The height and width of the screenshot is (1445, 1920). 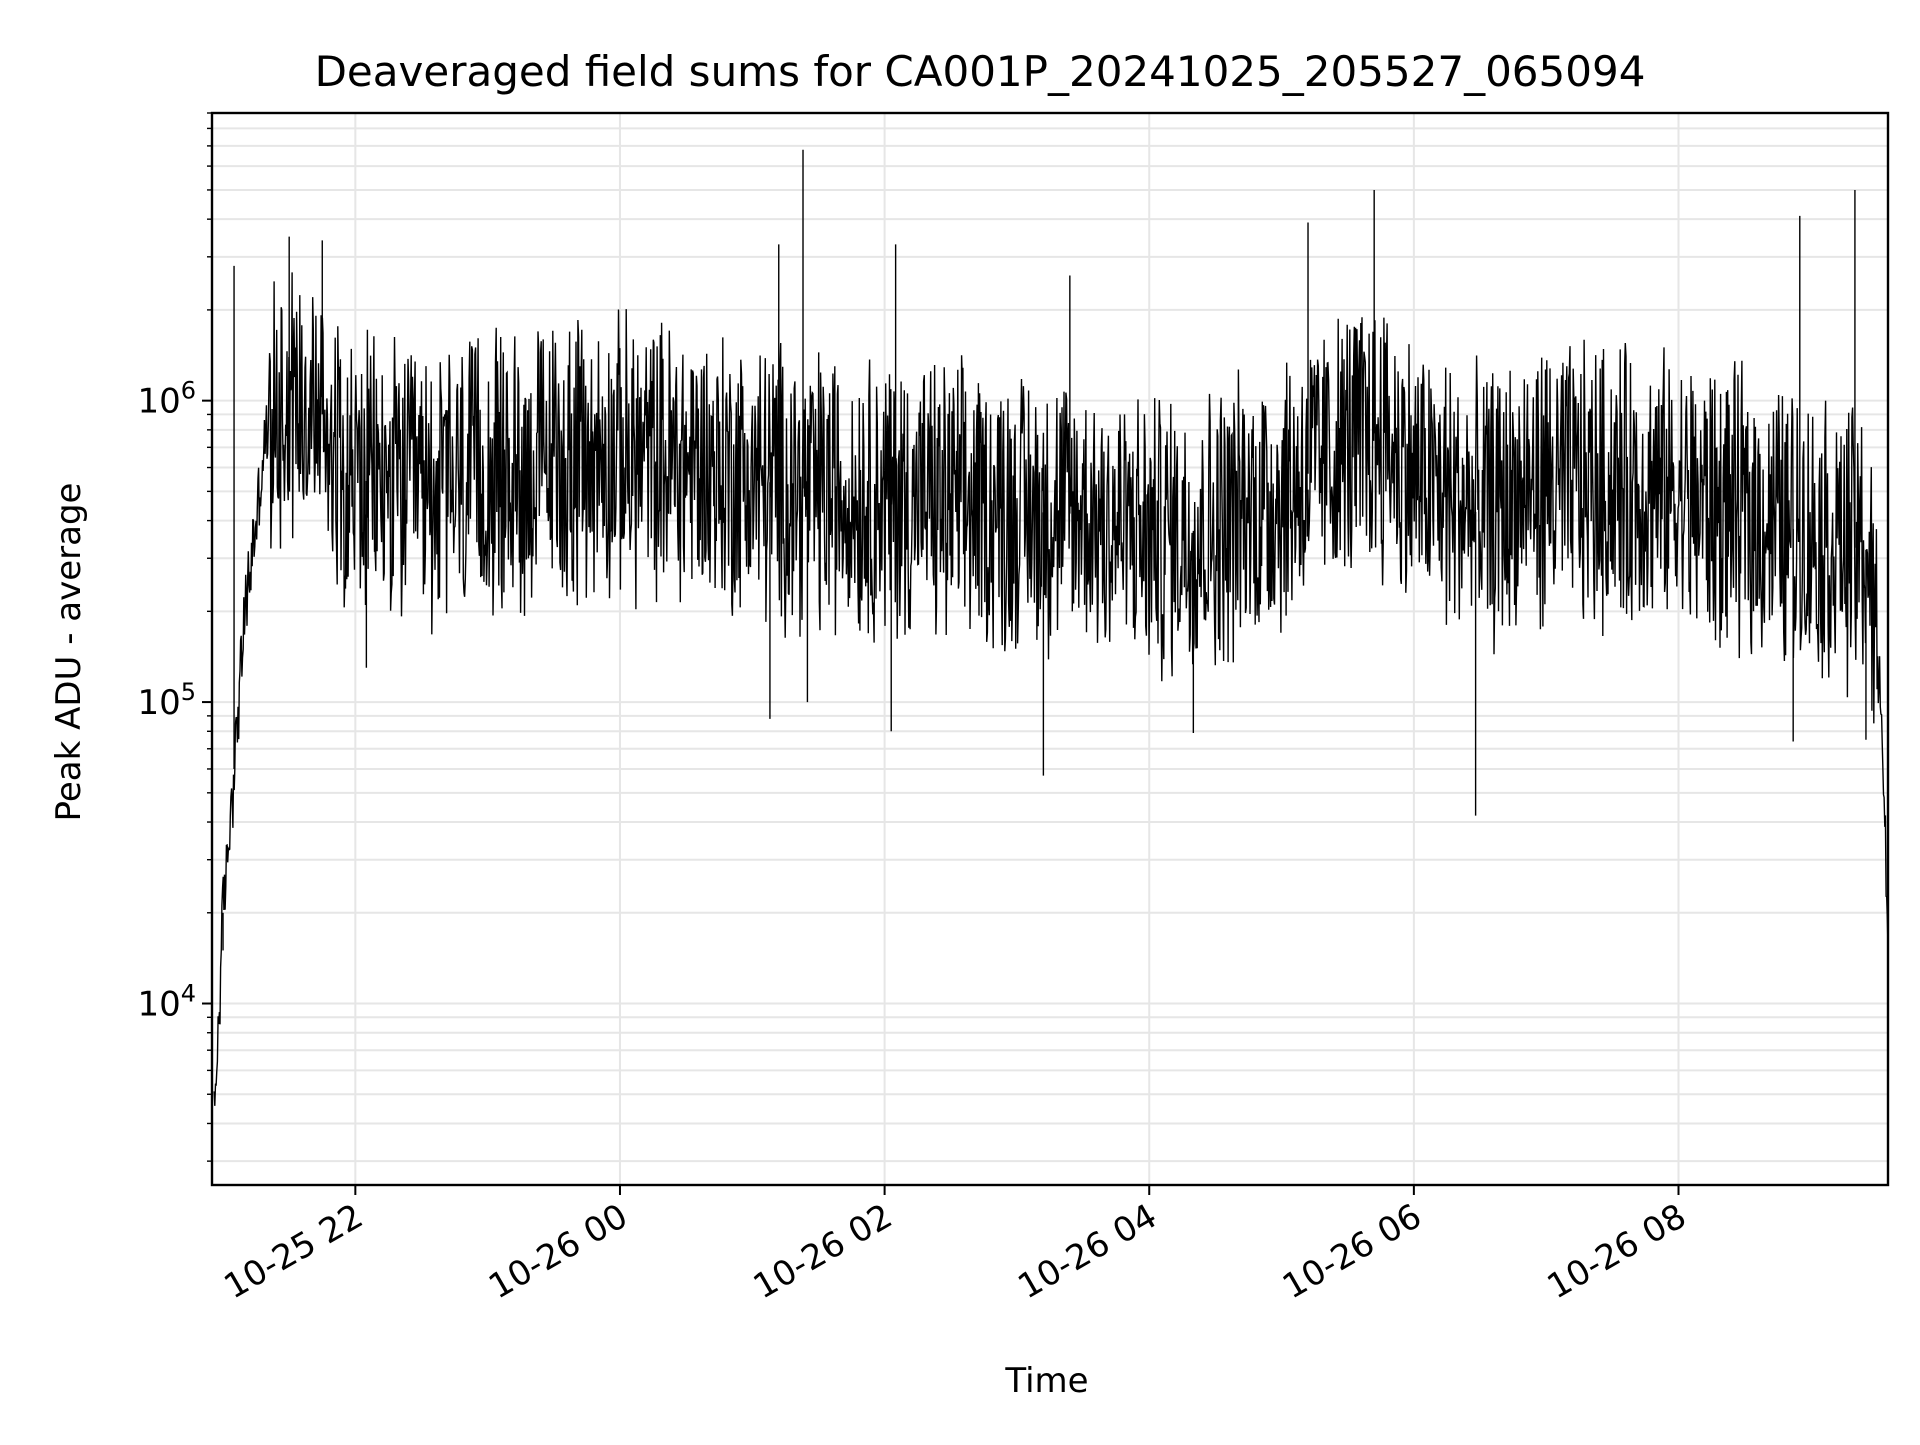 I want to click on x-axis-label: Time, so click(x=1046, y=1381).